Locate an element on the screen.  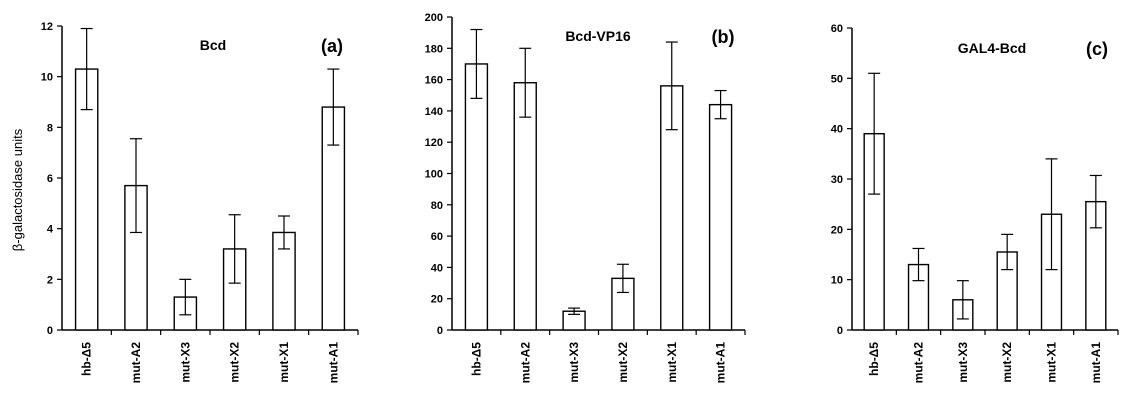
chart-title: GAL4-Bcd is located at coordinates (992, 48).